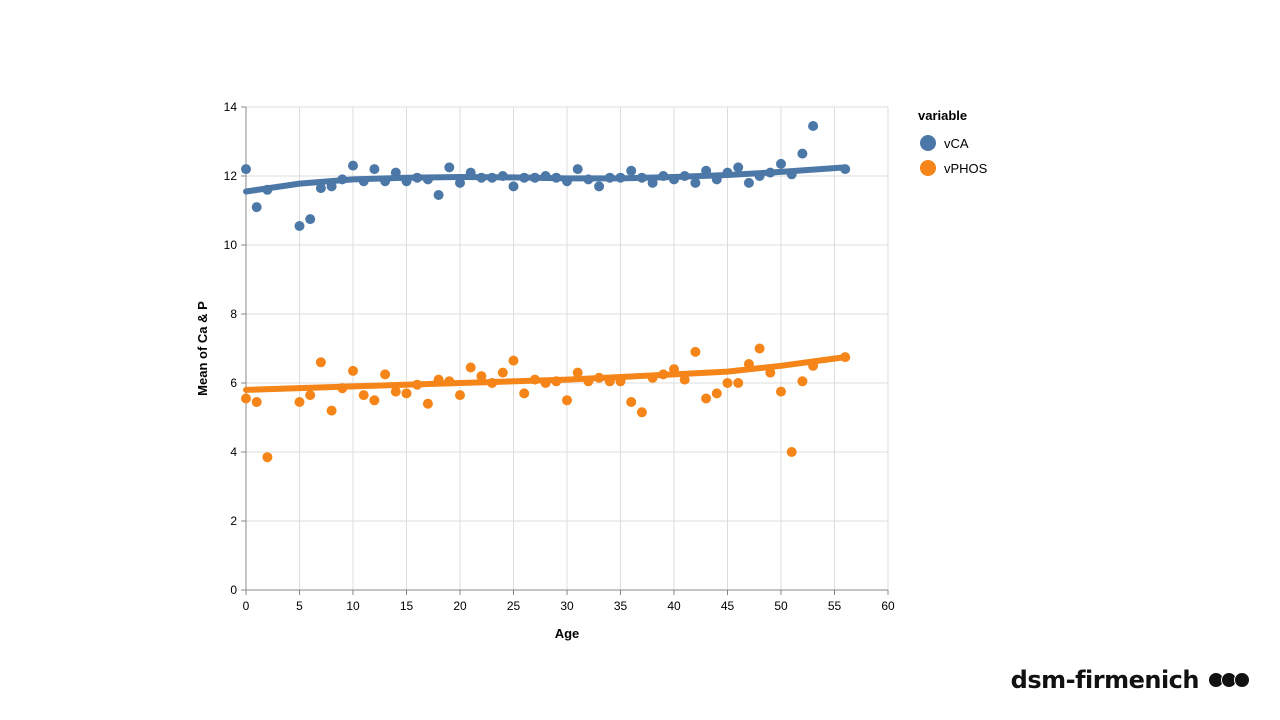 Image resolution: width=1280 pixels, height=720 pixels. Describe the element at coordinates (246, 606) in the screenshot. I see `x-tick-label: 0` at that location.